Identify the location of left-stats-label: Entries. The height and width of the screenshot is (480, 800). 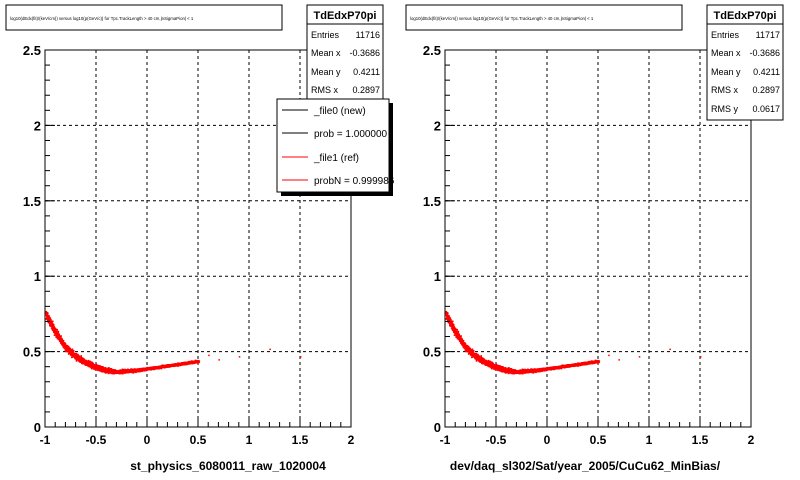
(325, 35).